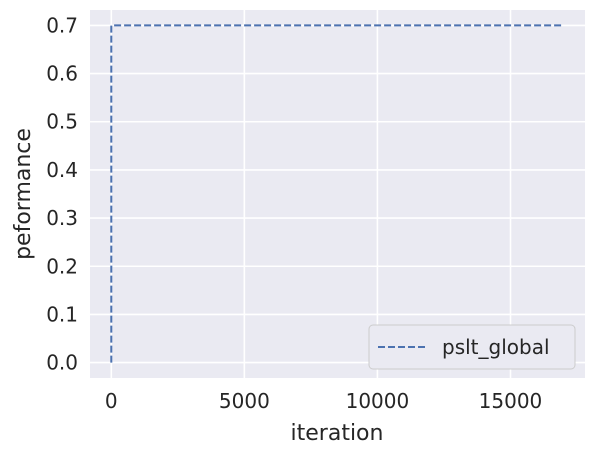  Describe the element at coordinates (62, 218) in the screenshot. I see `y-tick-label: 0.3` at that location.